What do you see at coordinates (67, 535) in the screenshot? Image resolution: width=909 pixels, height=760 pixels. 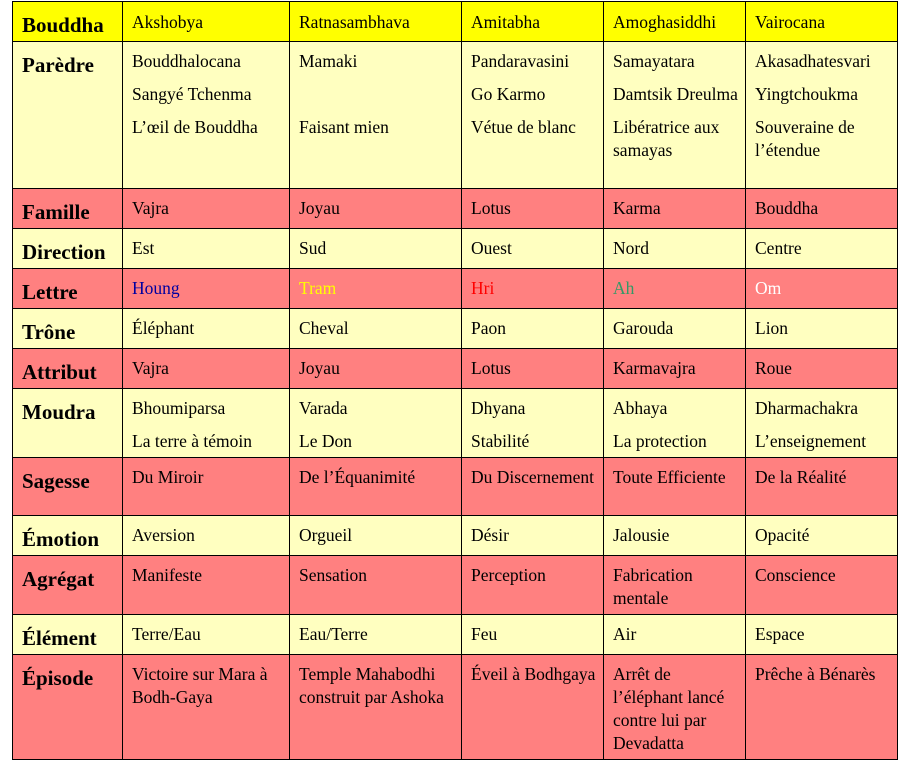 I see `row-label: Émotion` at bounding box center [67, 535].